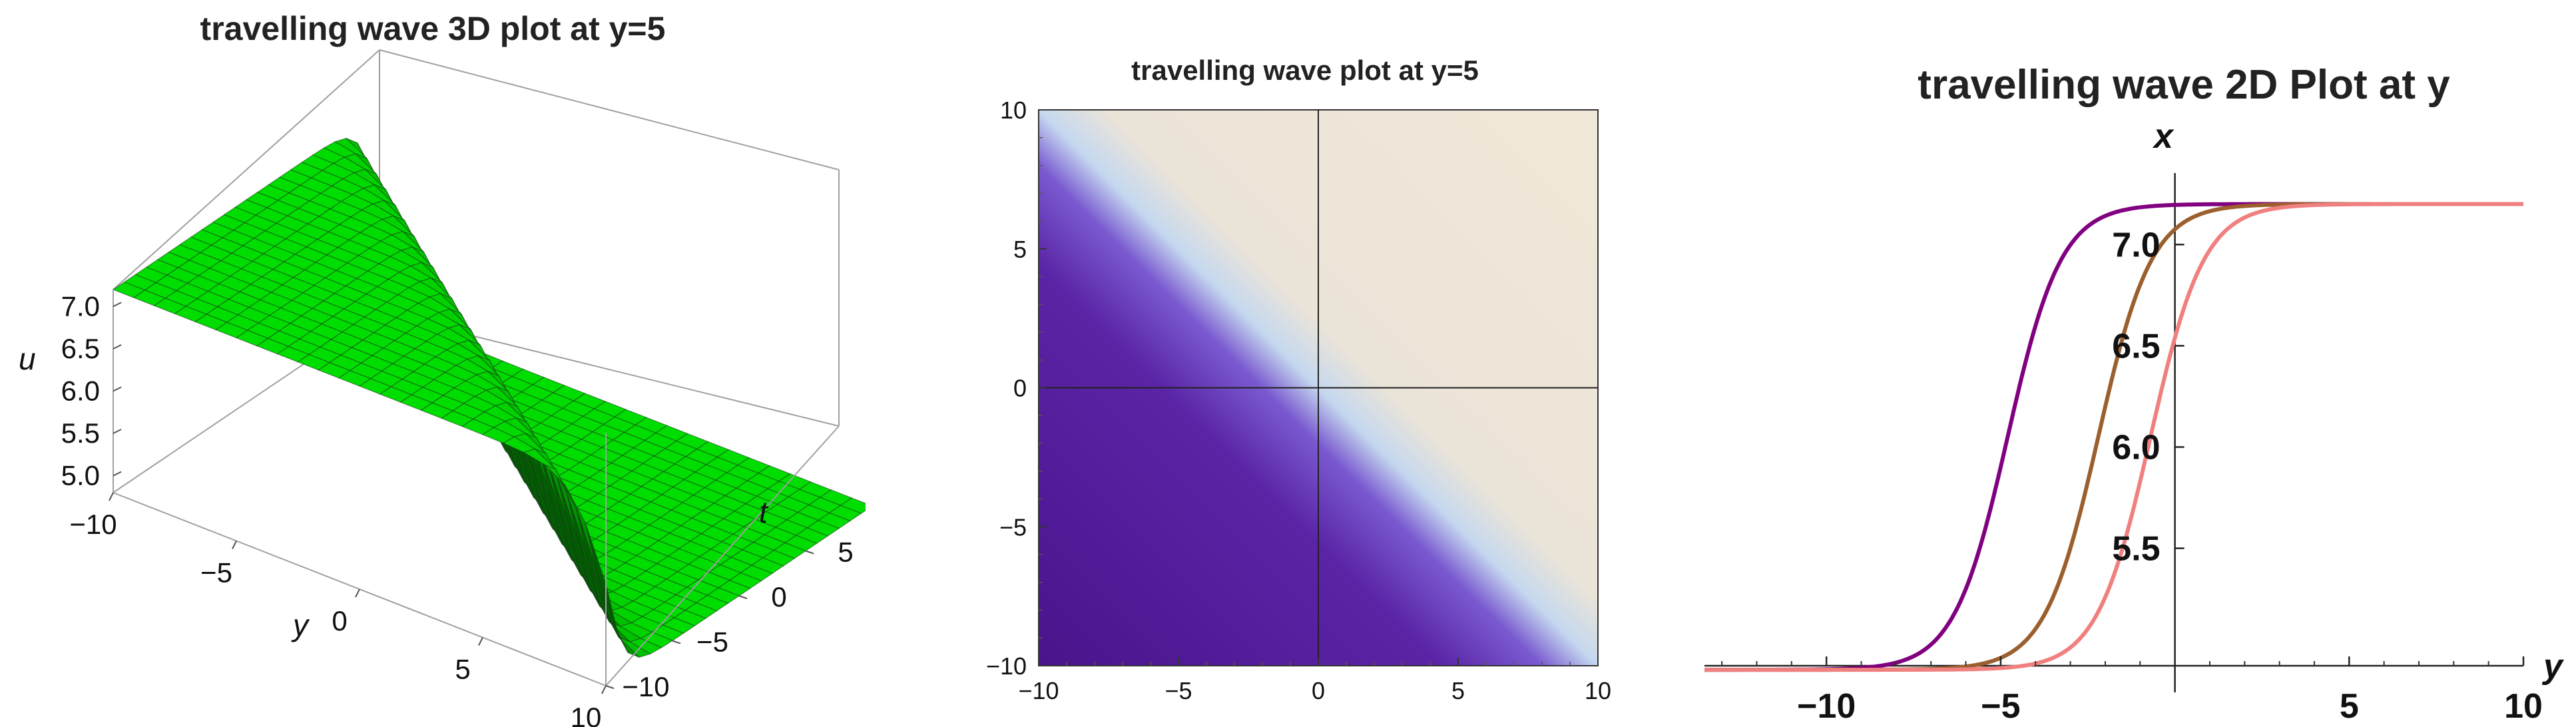 This screenshot has height=727, width=2576. What do you see at coordinates (602, 576) in the screenshot?
I see `surface-patch` at bounding box center [602, 576].